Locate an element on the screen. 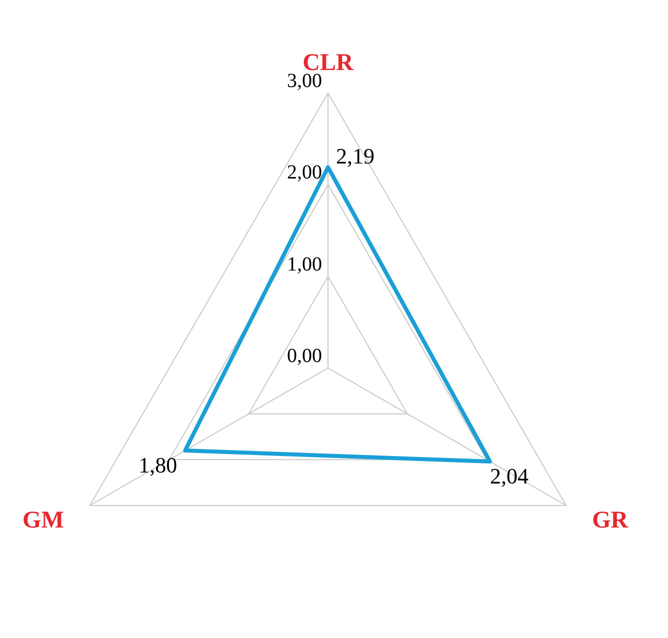 The height and width of the screenshot is (638, 668). data-label: 1,80 is located at coordinates (158, 465).